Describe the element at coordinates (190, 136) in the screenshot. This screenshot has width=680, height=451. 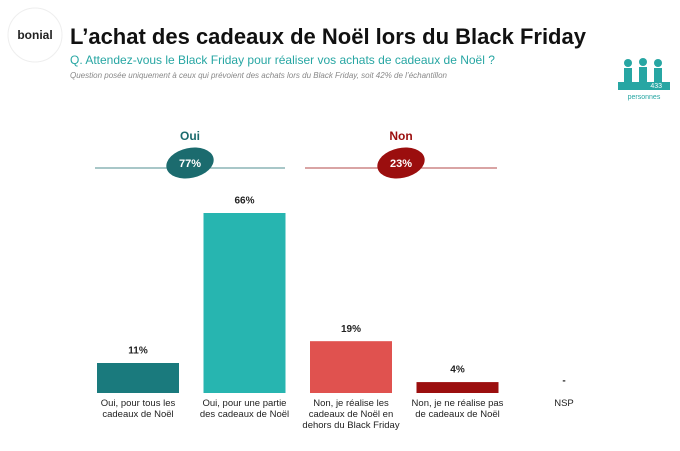
I see `group-label: Oui` at that location.